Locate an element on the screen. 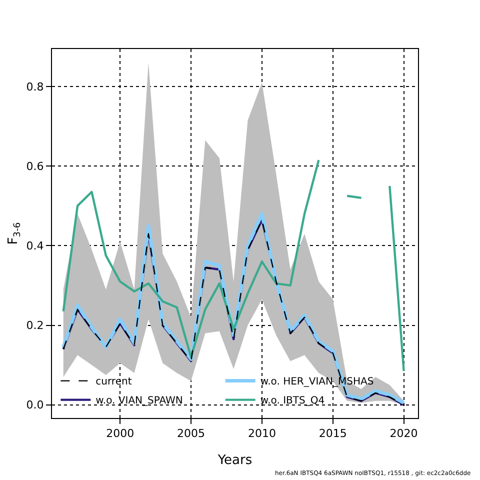 The height and width of the screenshot is (480, 480). legend-label: current is located at coordinates (114, 382).